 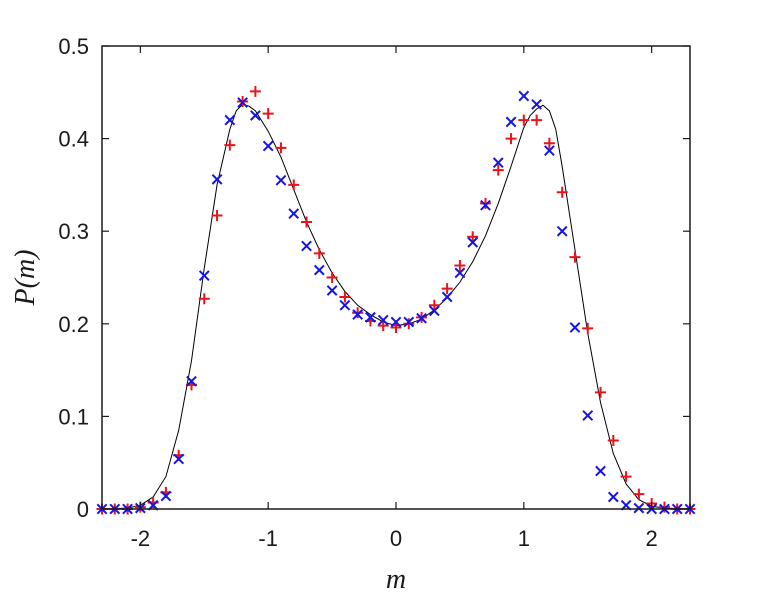 What do you see at coordinates (141, 538) in the screenshot?
I see `x-tick-label: -2` at bounding box center [141, 538].